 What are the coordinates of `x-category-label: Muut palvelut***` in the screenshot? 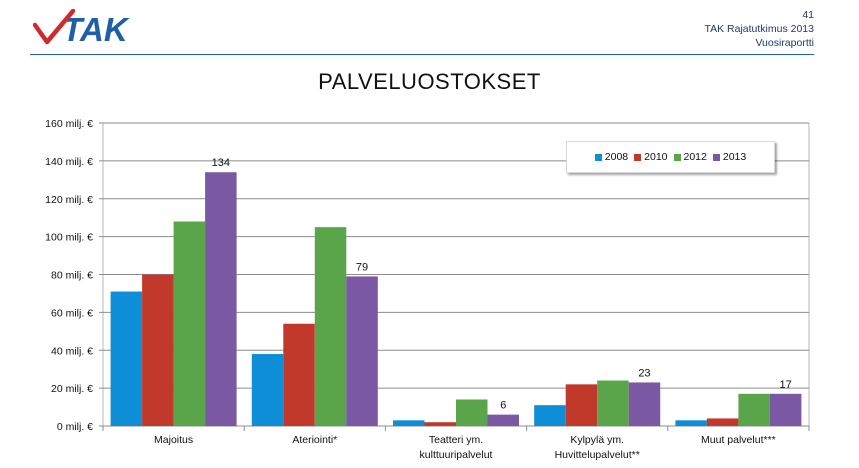 It's located at (738, 440).